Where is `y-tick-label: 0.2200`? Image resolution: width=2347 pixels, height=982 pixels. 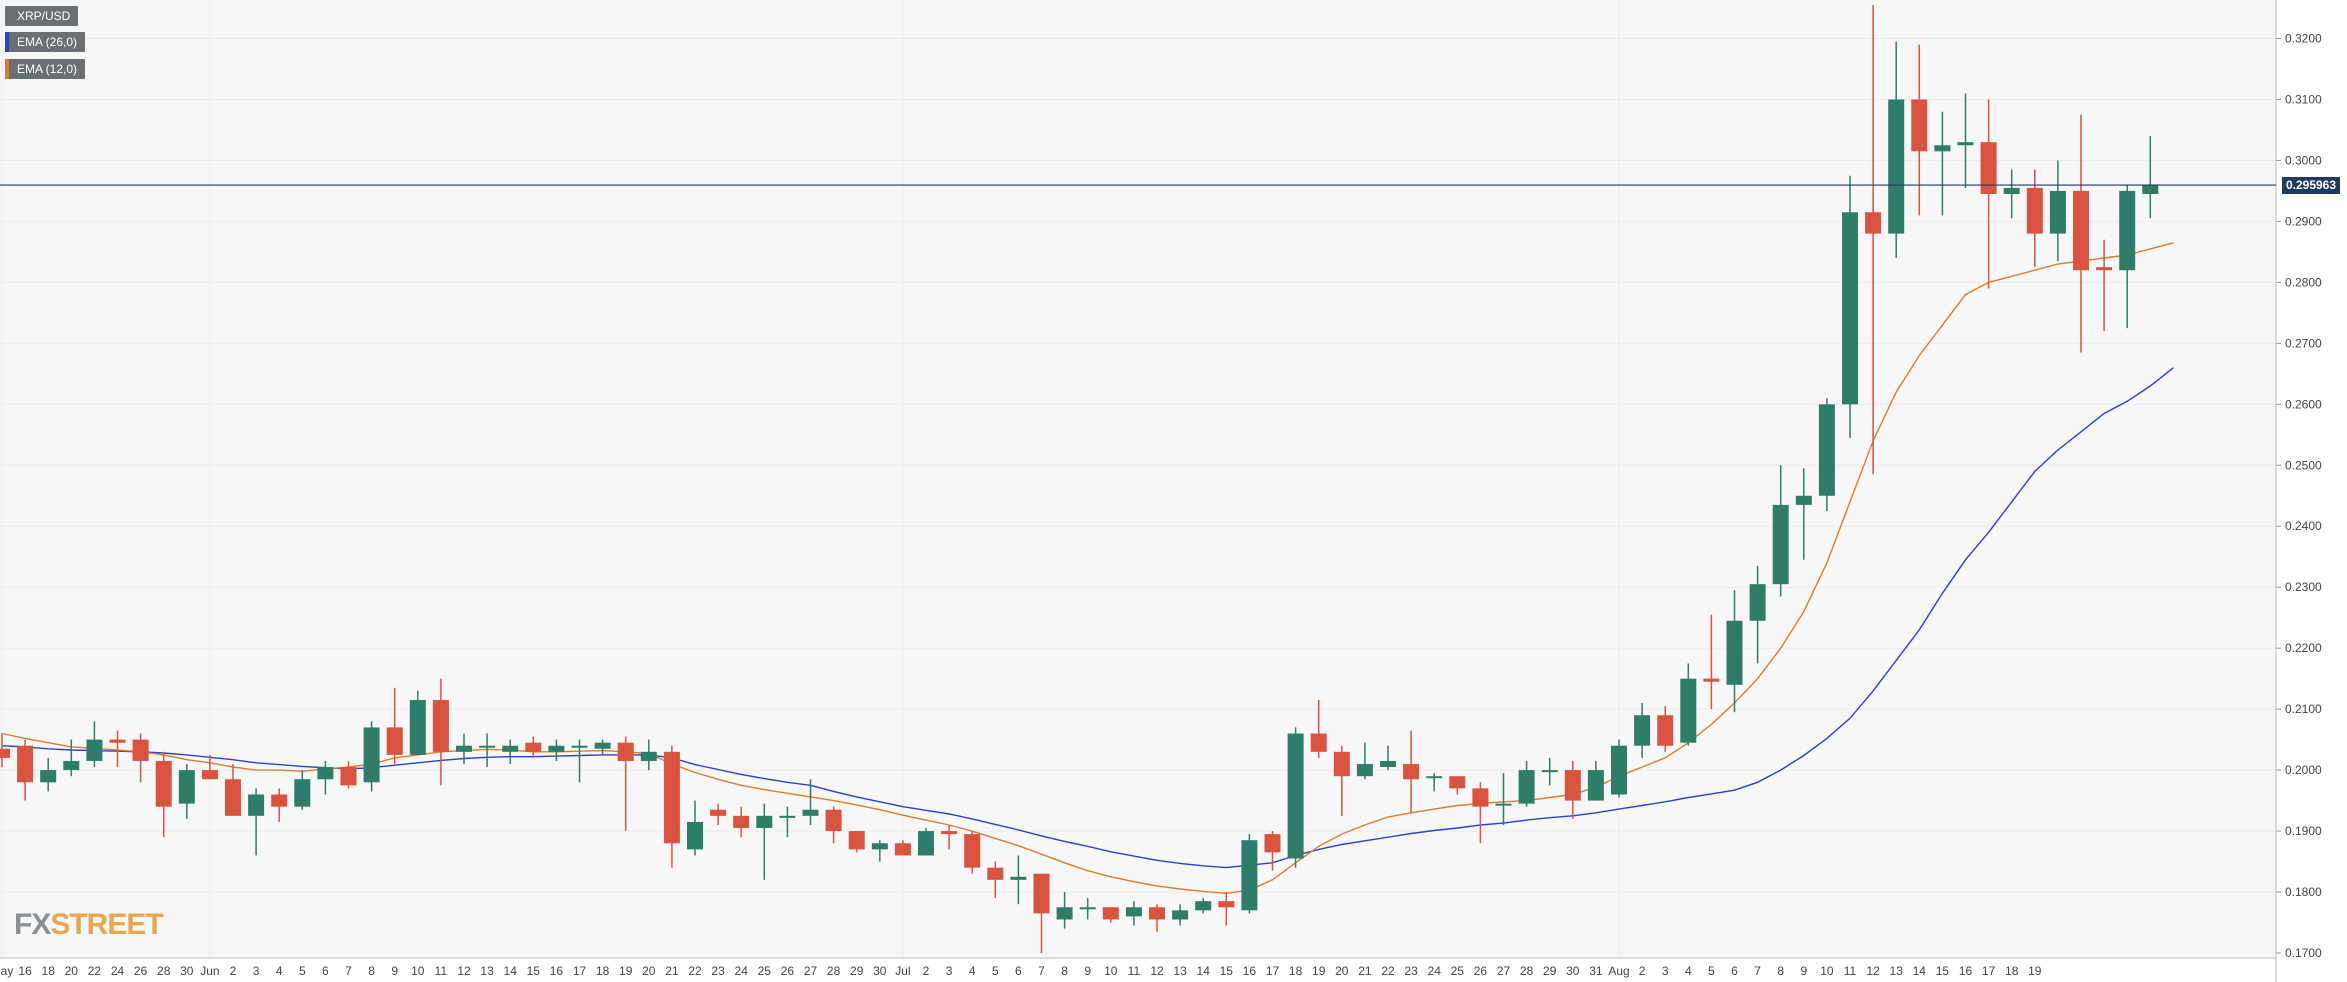 y-tick-label: 0.2200 is located at coordinates (2303, 648).